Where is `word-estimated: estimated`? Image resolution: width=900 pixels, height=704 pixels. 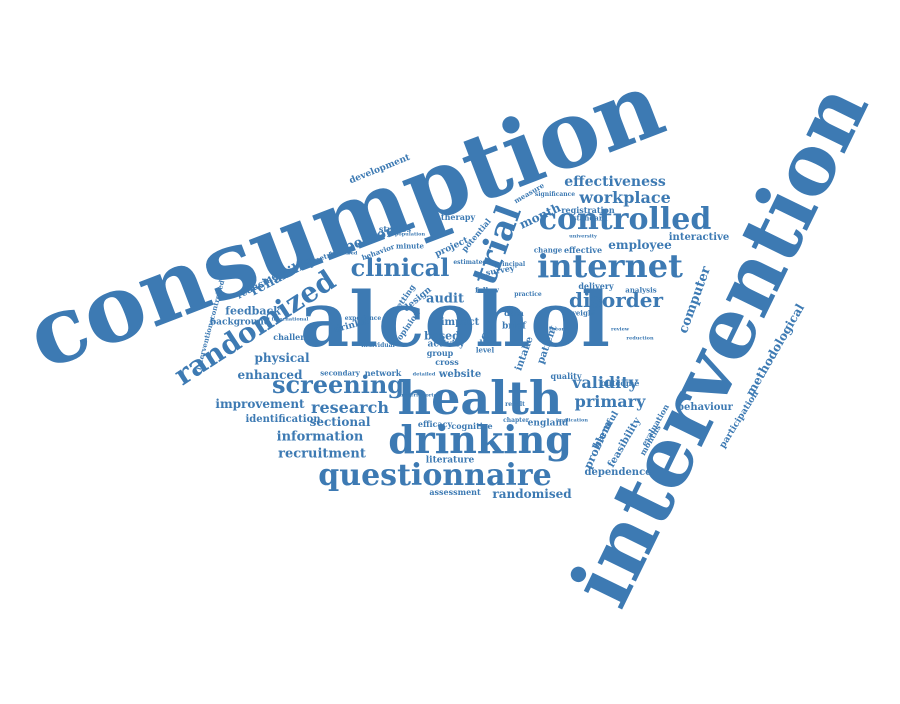
word-estimated: estimated is located at coordinates (470, 262).